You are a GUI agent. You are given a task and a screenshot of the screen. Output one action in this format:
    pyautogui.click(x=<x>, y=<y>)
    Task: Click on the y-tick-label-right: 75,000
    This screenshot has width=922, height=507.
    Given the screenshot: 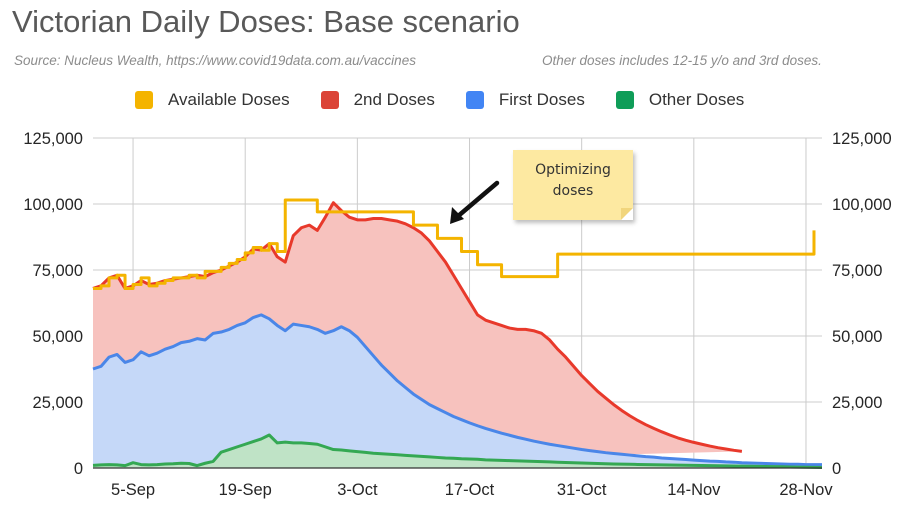 What is the action you would take?
    pyautogui.click(x=857, y=271)
    